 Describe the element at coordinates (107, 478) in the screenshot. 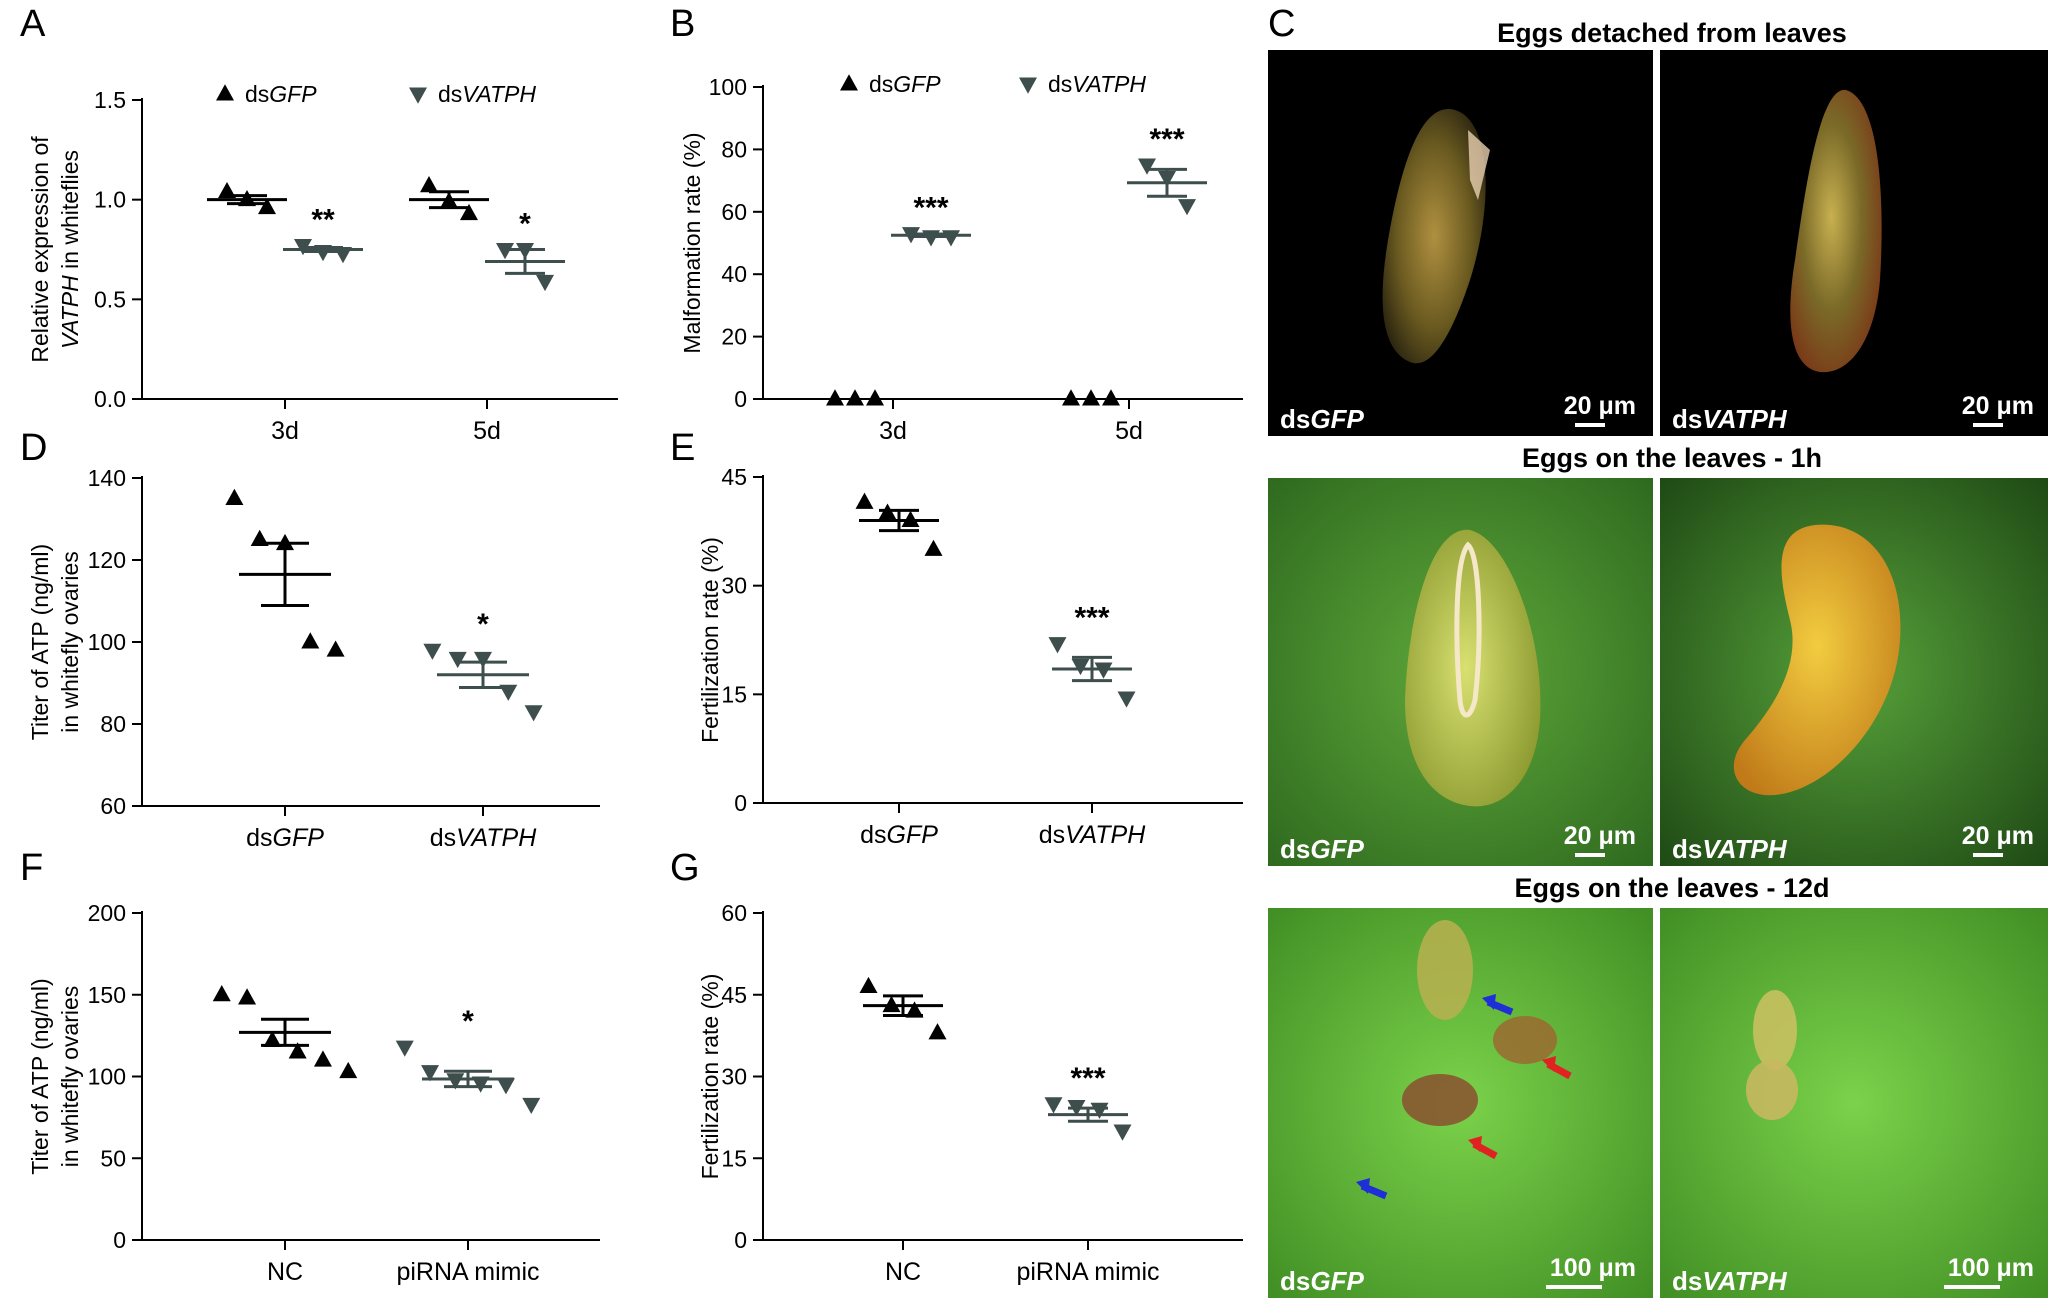

I see `y-tick-label: 140` at that location.